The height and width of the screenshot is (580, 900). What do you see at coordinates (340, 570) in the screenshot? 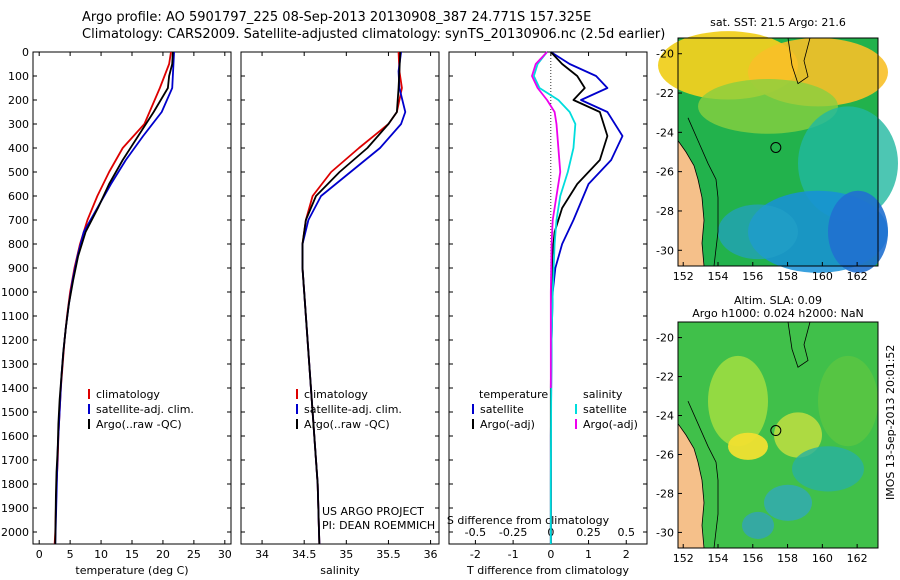
I see `x-axis-label: salinity` at bounding box center [340, 570].